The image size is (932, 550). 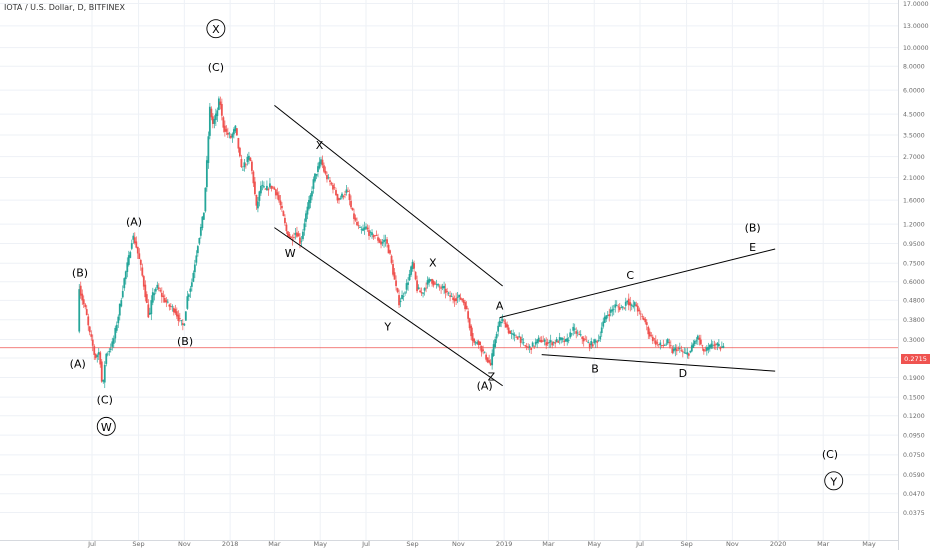 I want to click on wave-label: (B), so click(x=753, y=227).